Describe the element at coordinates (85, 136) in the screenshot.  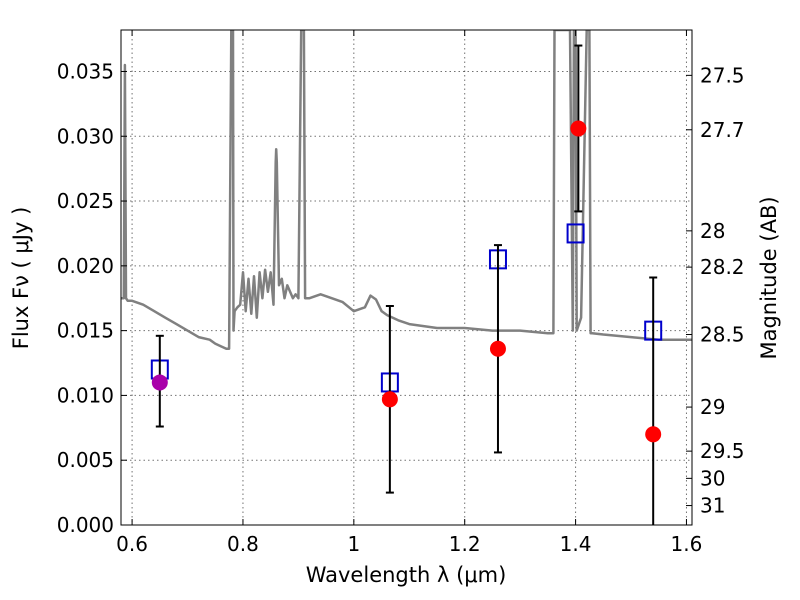
I see `y-tick-label: 0.030` at that location.